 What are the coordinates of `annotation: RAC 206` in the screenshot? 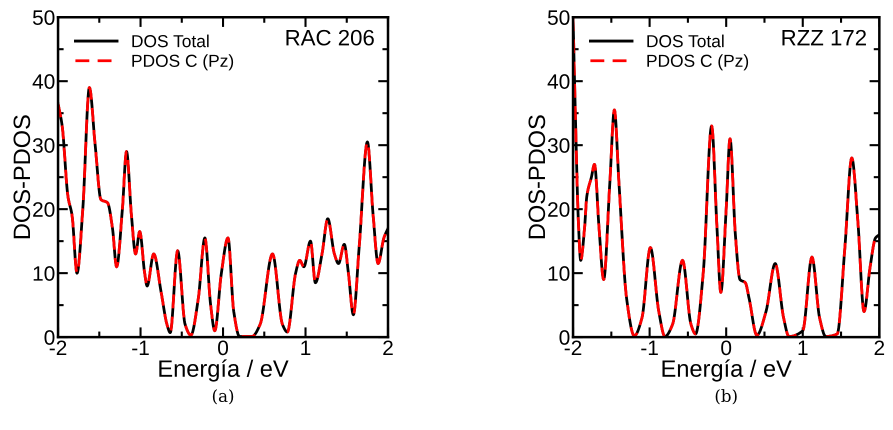 It's located at (330, 38).